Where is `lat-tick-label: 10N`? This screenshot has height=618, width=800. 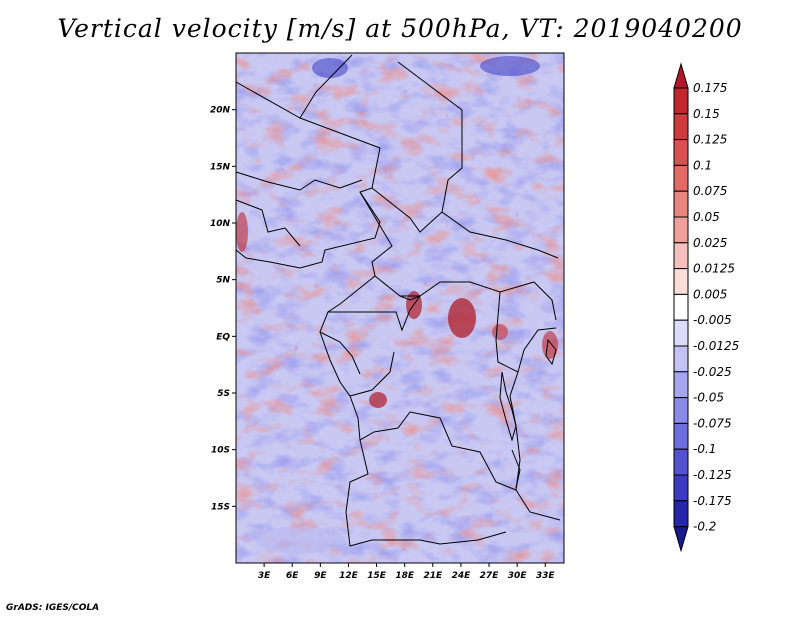 lat-tick-label: 10N is located at coordinates (220, 224).